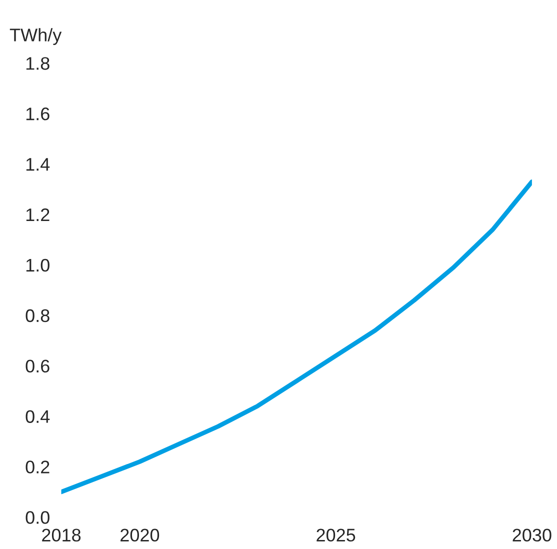  I want to click on y-tick-label: 1.2, so click(38, 215).